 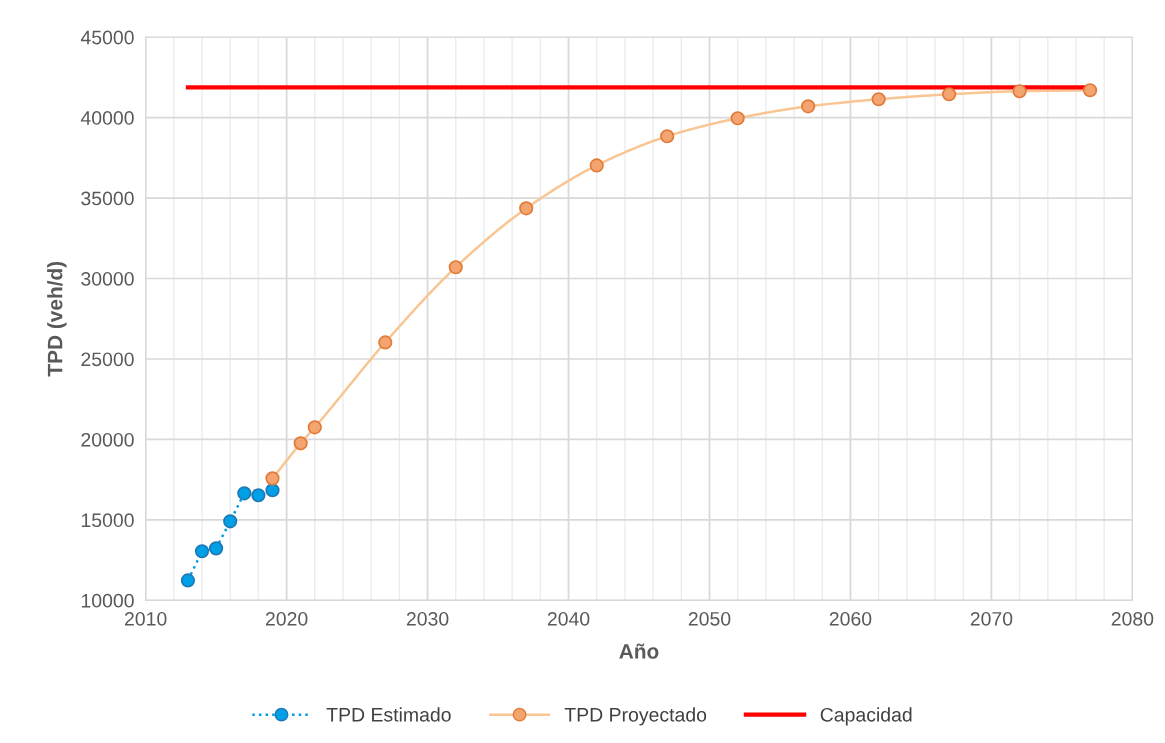 What do you see at coordinates (107, 118) in the screenshot?
I see `y-tick-label: 40000` at bounding box center [107, 118].